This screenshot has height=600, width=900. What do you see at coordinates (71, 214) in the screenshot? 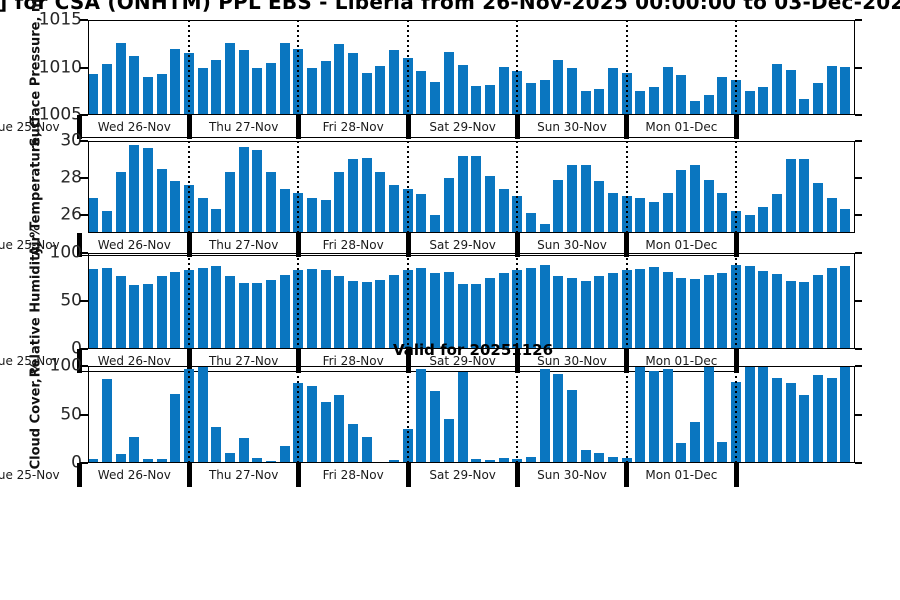
I see `y-tick-label: 26` at bounding box center [71, 214].